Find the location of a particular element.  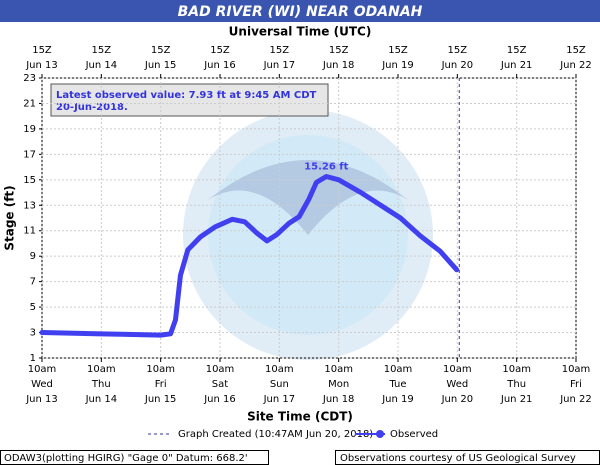

y-tick-label: 3 is located at coordinates (33, 333).